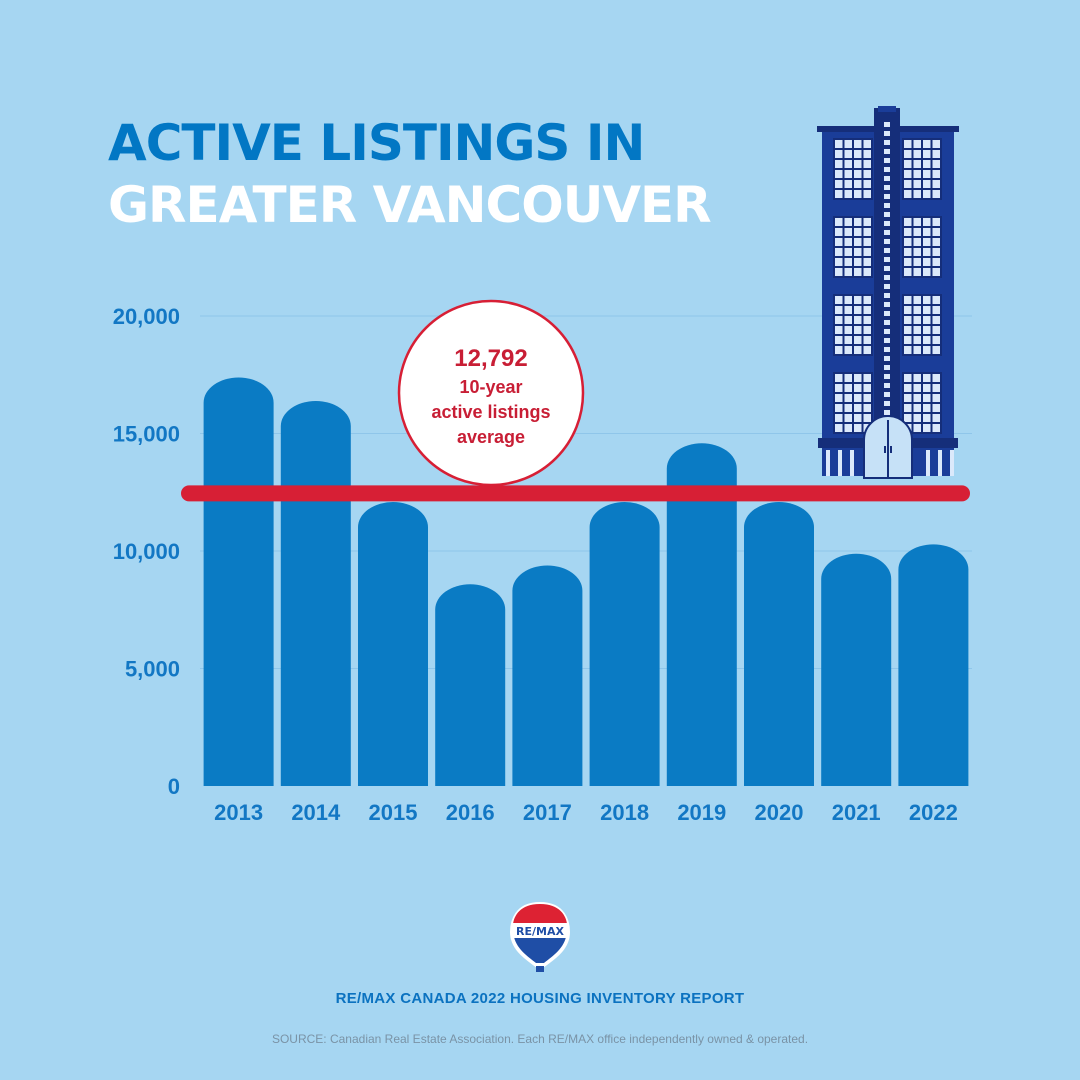 Image resolution: width=1080 pixels, height=1080 pixels. Describe the element at coordinates (146, 316) in the screenshot. I see `y-tick-label: 20,000` at that location.